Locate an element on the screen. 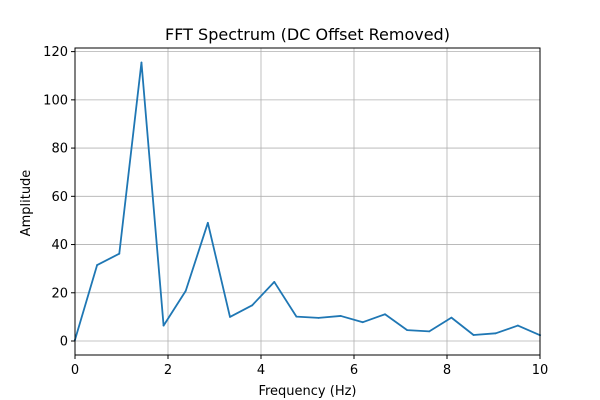 The height and width of the screenshot is (400, 600). x-tick-label: 8 is located at coordinates (447, 370).